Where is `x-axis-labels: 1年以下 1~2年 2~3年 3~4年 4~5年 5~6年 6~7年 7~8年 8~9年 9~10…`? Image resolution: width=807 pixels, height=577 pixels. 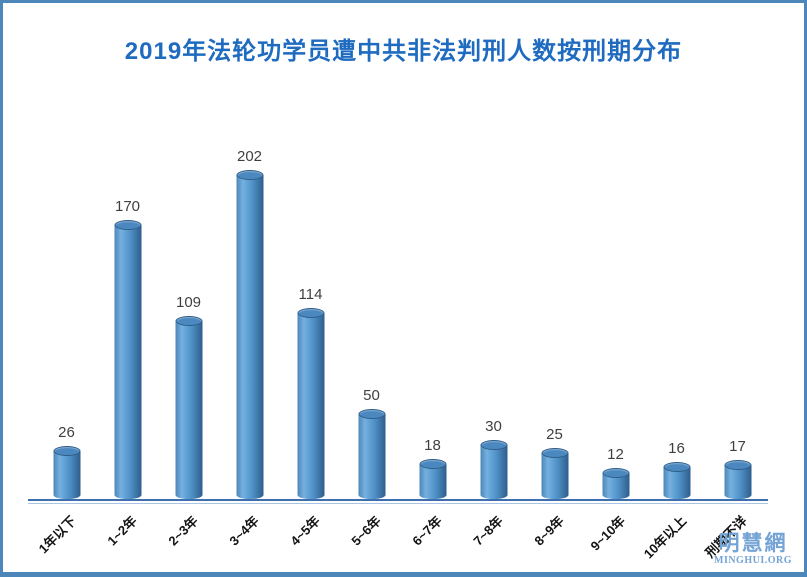
x-axis-labels: 1年以下 1~2年 2~3年 3~4年 4~5年 5~6年 6~7年 7~8年 8~9年 9~10… is located at coordinates (402, 540).